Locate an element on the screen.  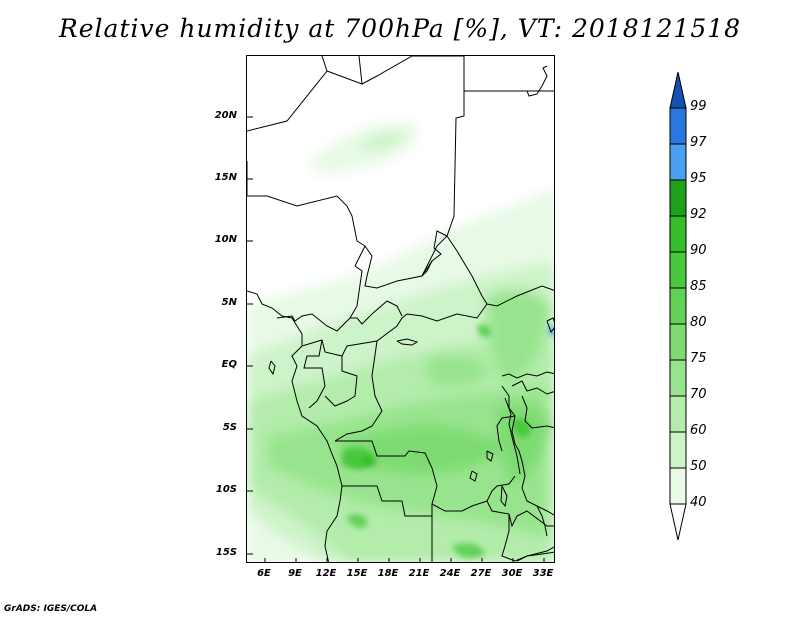
colorbar-label: 70 is located at coordinates (698, 394).